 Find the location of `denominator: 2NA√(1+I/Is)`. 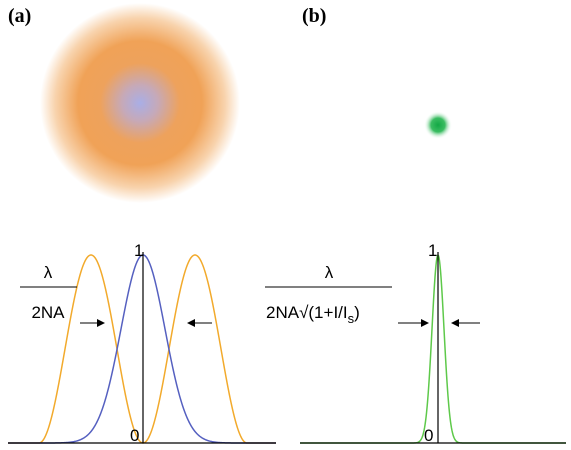

denominator: 2NA√(1+I/Is) is located at coordinates (313, 314).